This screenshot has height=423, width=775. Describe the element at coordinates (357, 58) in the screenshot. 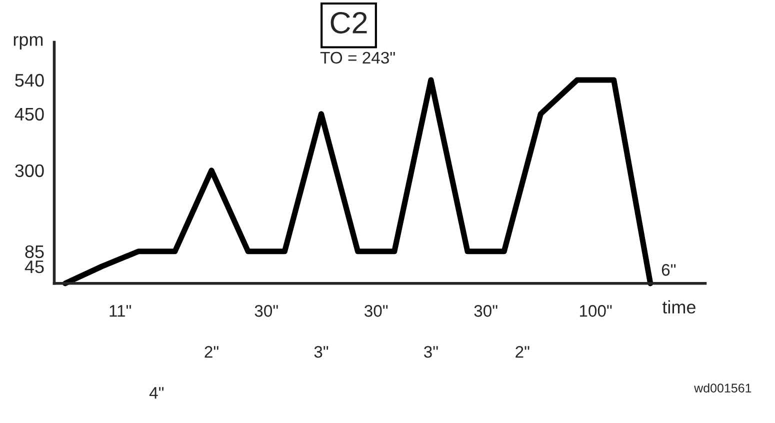

I see `annotation: TO = 243"` at that location.